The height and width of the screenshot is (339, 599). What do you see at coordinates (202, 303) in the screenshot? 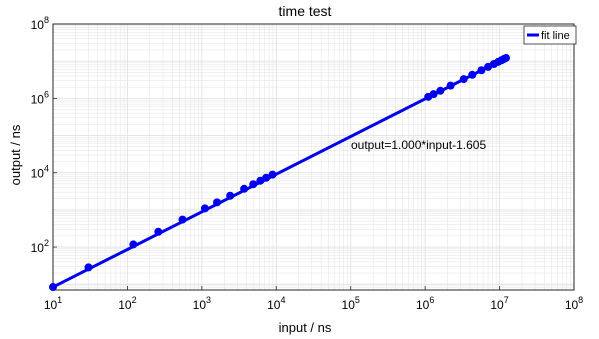
I see `x-tick-label: 10³` at bounding box center [202, 303].